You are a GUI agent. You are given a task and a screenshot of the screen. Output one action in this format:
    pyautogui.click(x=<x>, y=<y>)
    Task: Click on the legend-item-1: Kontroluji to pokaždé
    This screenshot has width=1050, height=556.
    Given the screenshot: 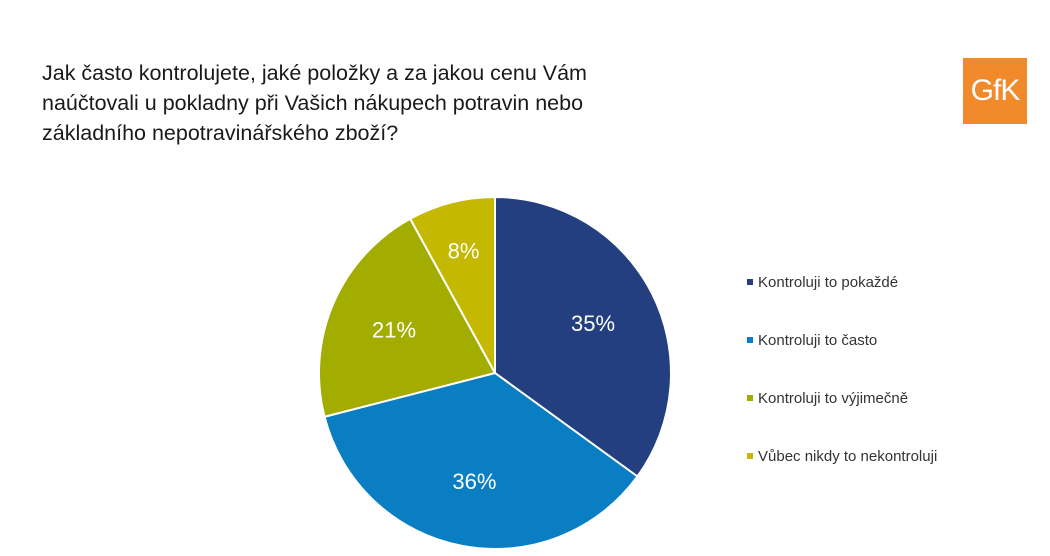 What is the action you would take?
    pyautogui.click(x=842, y=282)
    